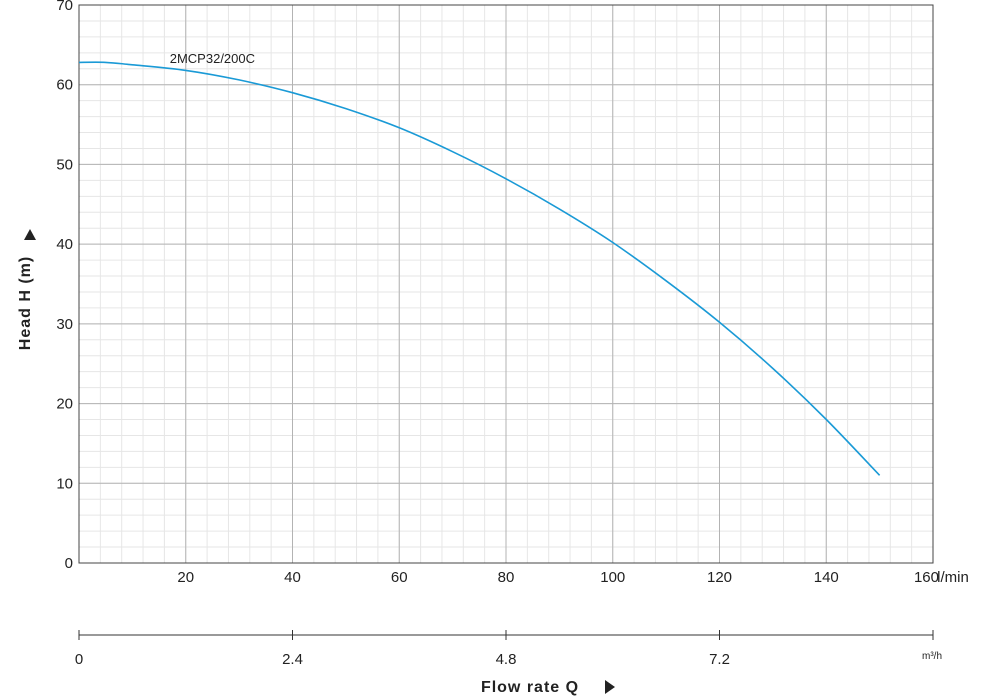 This screenshot has height=700, width=1000. Describe the element at coordinates (79, 659) in the screenshot. I see `x2-tick-label: 0` at that location.